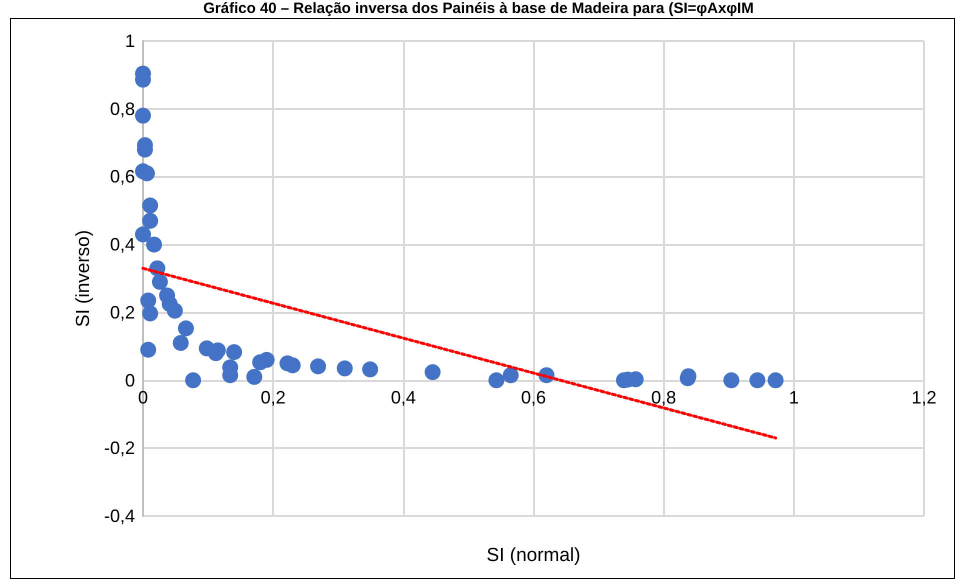 The image size is (957, 579). I want to click on y-tick-label: 0,8, so click(122, 108).